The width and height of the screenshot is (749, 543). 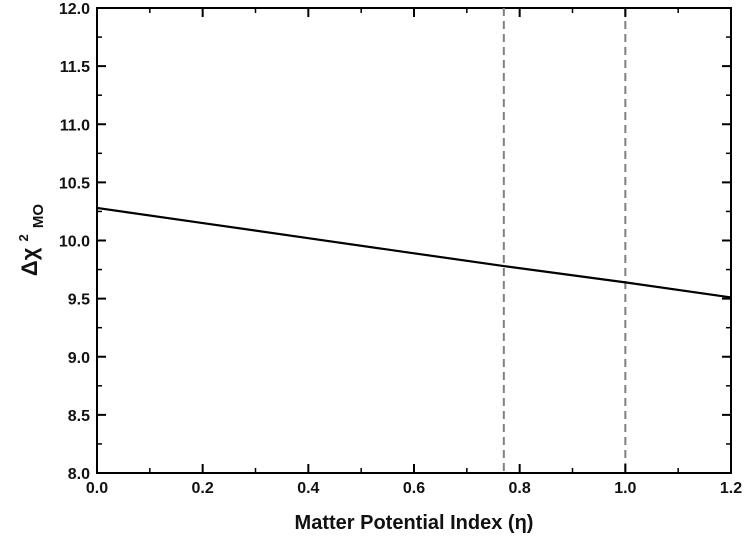 I want to click on x-tick-label: 0.4, so click(x=308, y=488).